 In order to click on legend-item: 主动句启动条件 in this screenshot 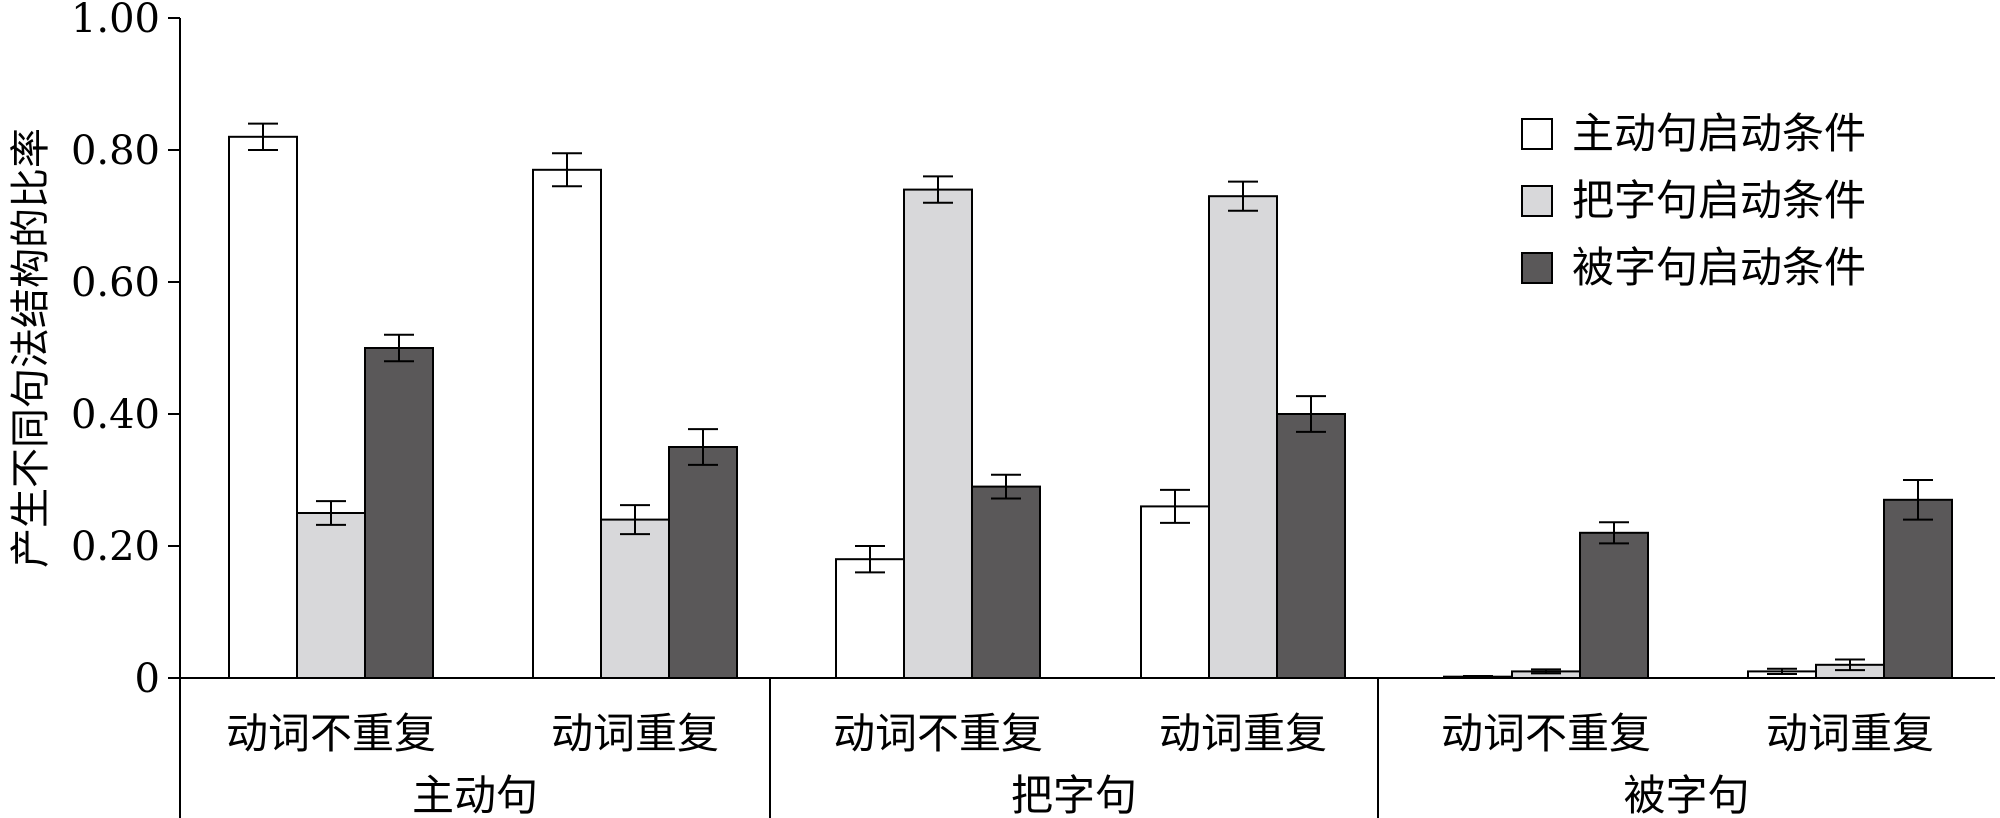, I will do `click(1693, 133)`.